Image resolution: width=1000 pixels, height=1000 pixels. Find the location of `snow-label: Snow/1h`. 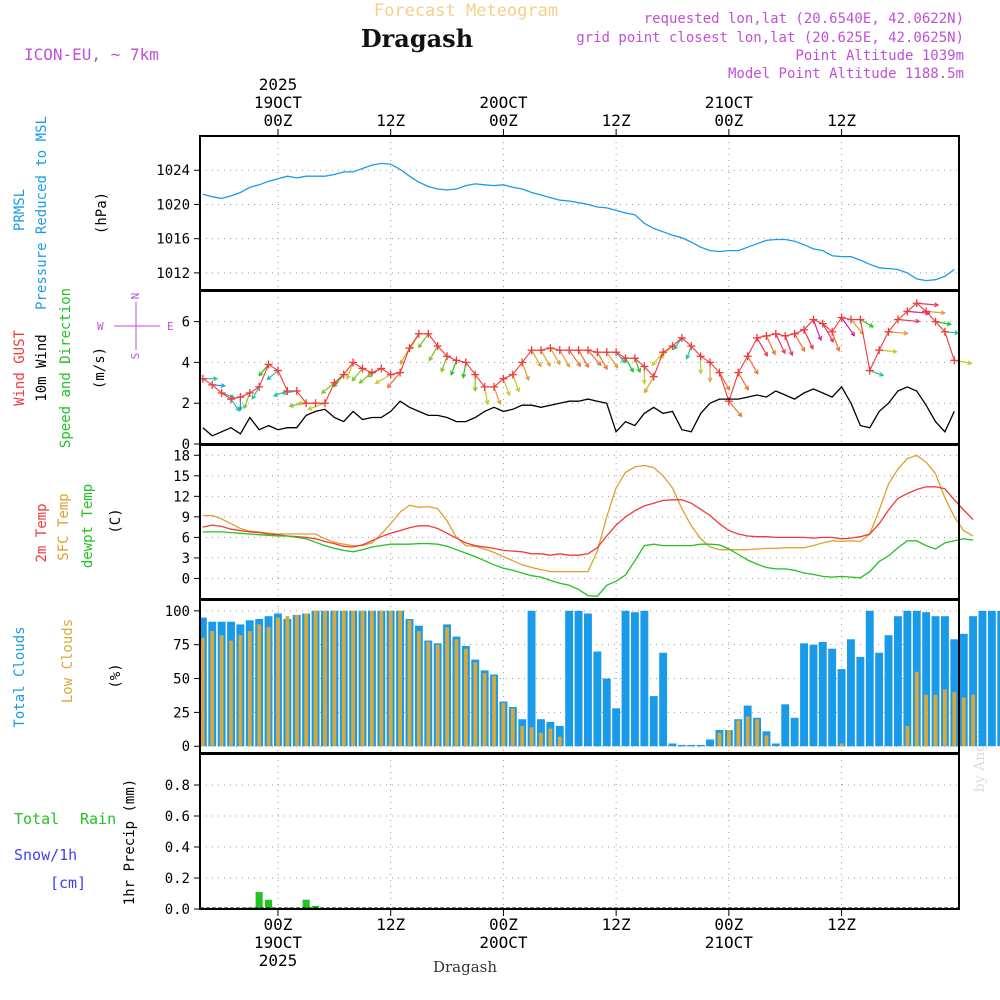

snow-label: Snow/1h is located at coordinates (45, 855).